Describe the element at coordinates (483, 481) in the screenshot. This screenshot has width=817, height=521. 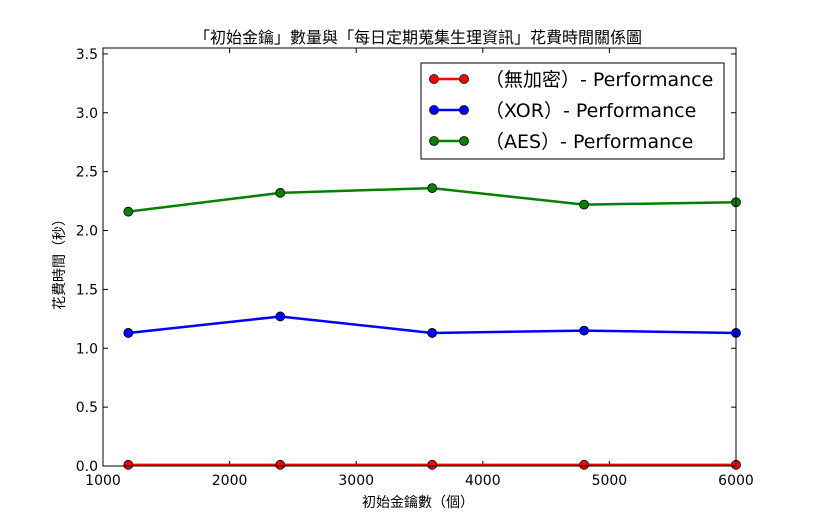
I see `x-tick-label: 4000` at that location.